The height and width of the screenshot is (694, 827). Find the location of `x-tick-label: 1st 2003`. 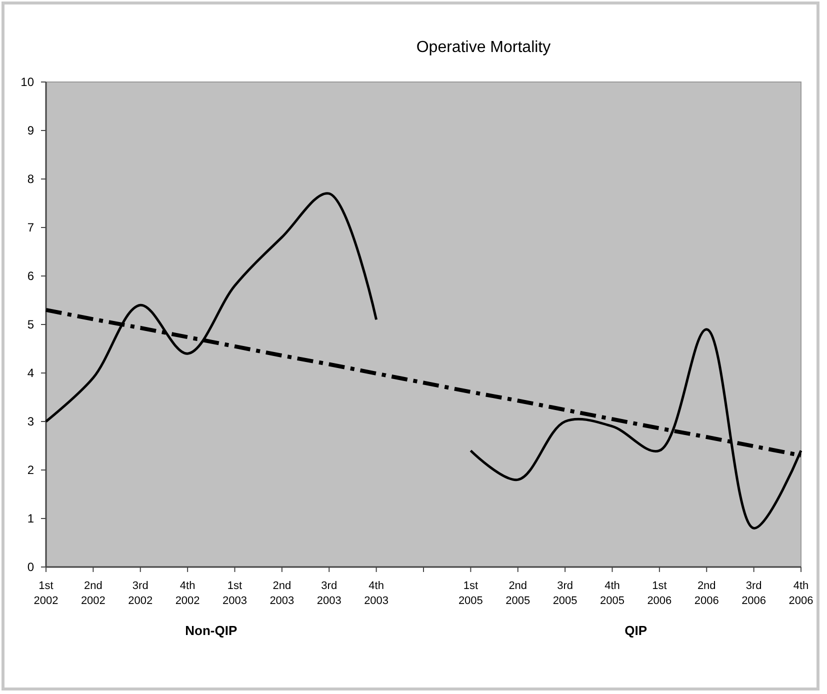

x-tick-label: 1st 2003 is located at coordinates (234, 593).